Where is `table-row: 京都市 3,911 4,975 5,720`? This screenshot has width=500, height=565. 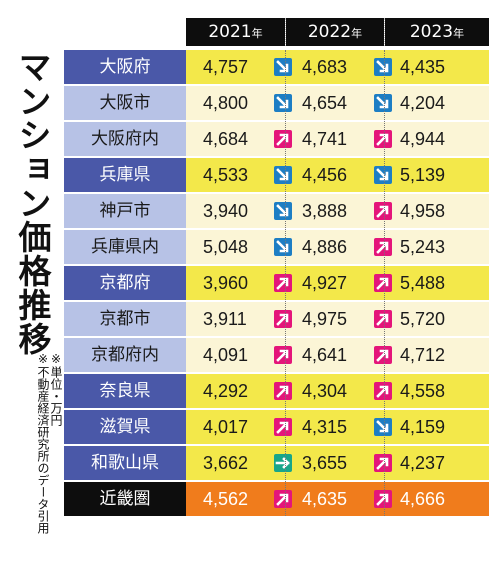
table-row: 京都市 3,911 4,975 5,720 is located at coordinates (276, 319).